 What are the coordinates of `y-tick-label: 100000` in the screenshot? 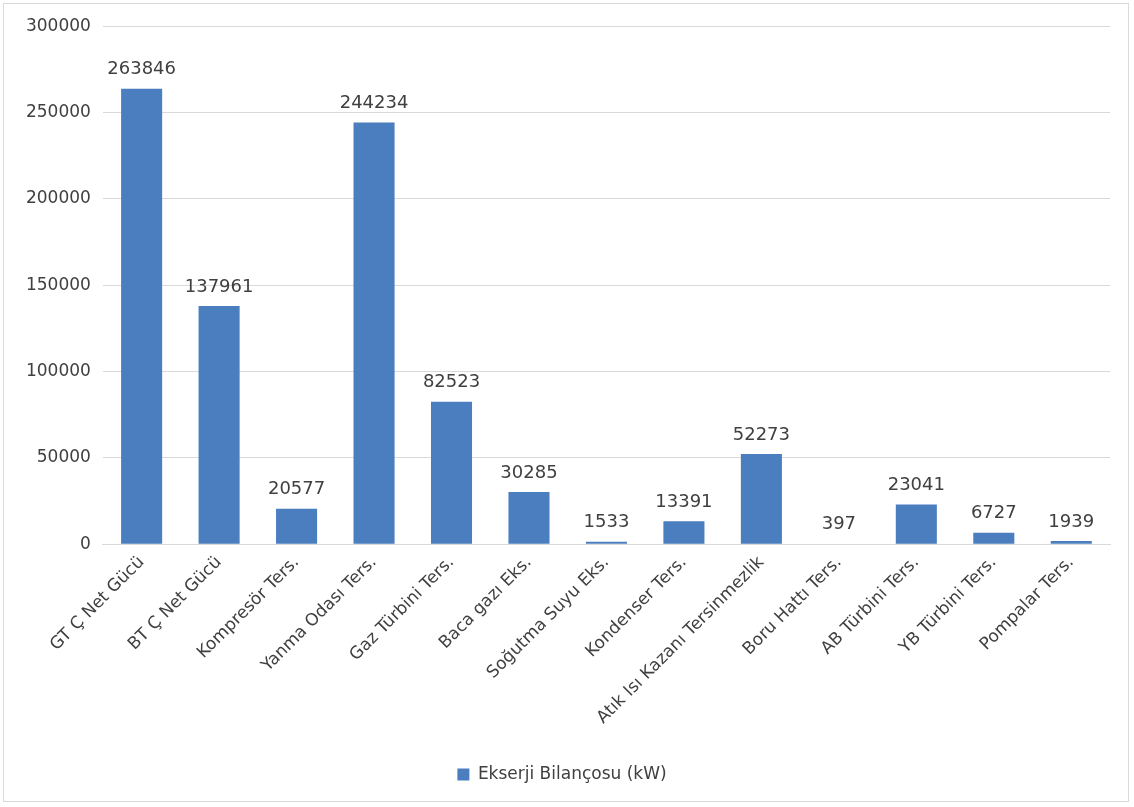 It's located at (58, 370).